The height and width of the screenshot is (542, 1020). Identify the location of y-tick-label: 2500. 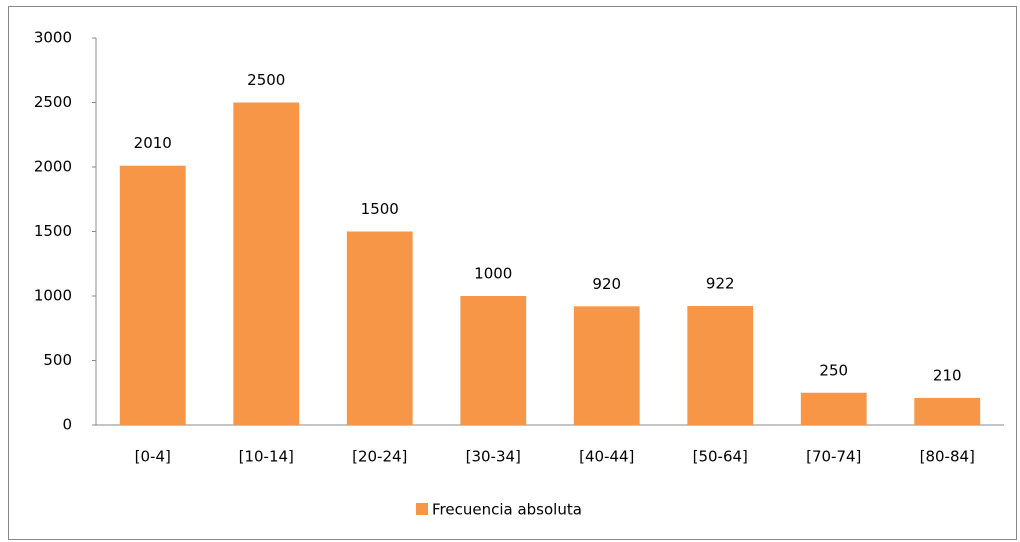
(53, 102).